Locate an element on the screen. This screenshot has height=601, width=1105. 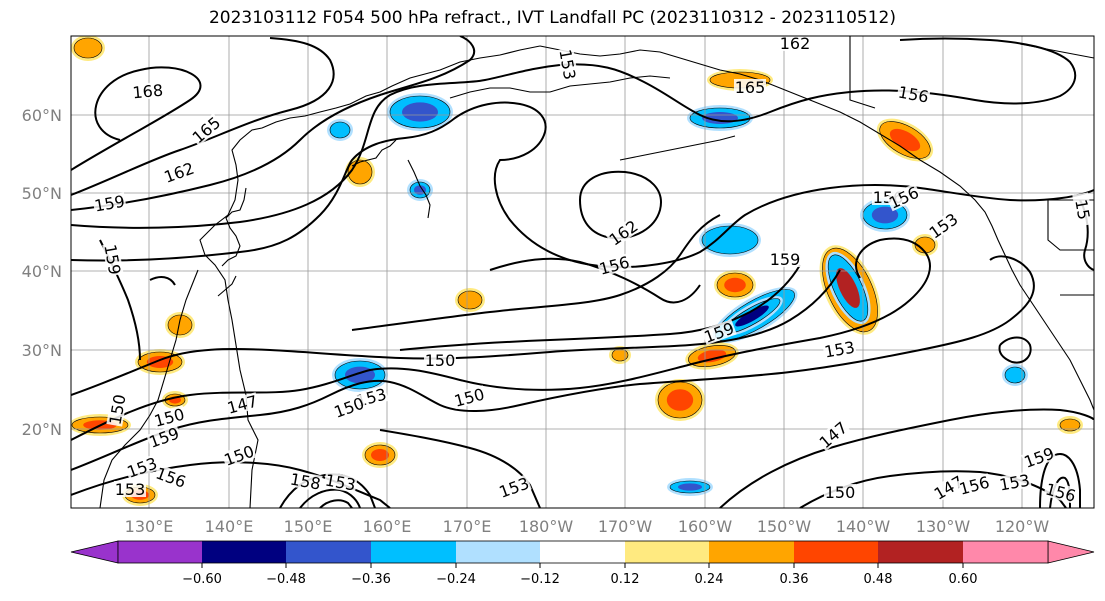
contour-label-group: 162 is located at coordinates (795, 43).